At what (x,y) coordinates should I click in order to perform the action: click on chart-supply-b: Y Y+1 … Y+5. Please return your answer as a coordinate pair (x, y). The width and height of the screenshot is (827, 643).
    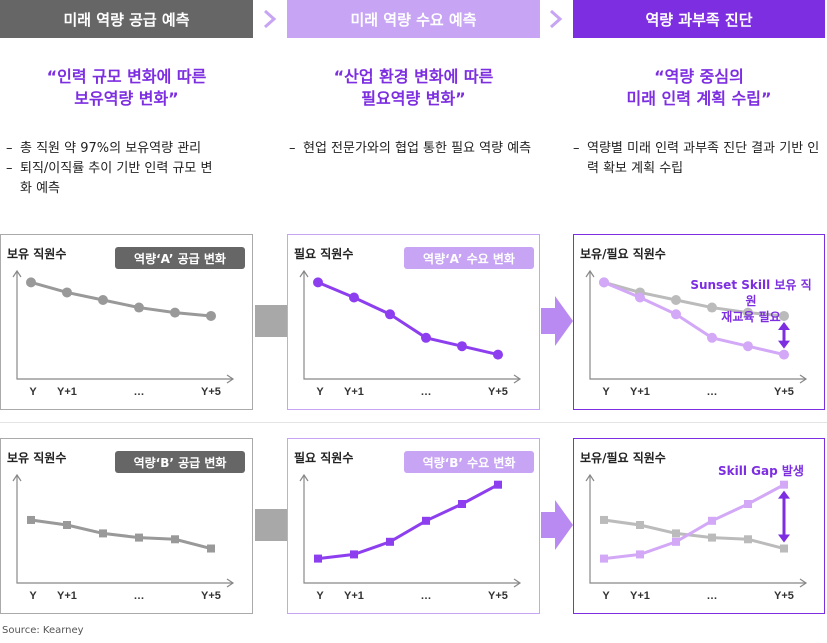
    Looking at the image, I should click on (123, 537).